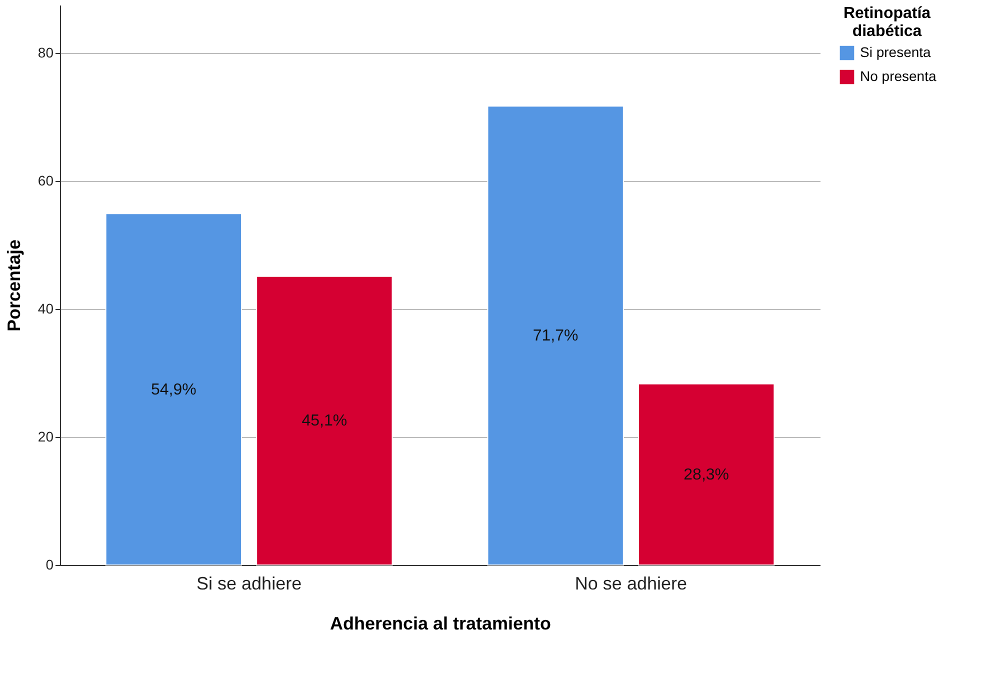 This screenshot has height=677, width=981. Describe the element at coordinates (898, 76) in the screenshot. I see `legend-label: No presenta` at that location.